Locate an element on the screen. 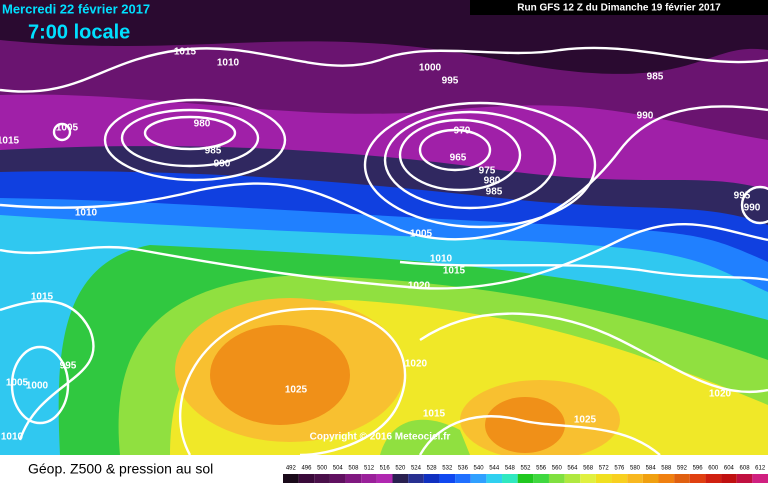 The height and width of the screenshot is (488, 768). legend-label: 496 is located at coordinates (306, 469).